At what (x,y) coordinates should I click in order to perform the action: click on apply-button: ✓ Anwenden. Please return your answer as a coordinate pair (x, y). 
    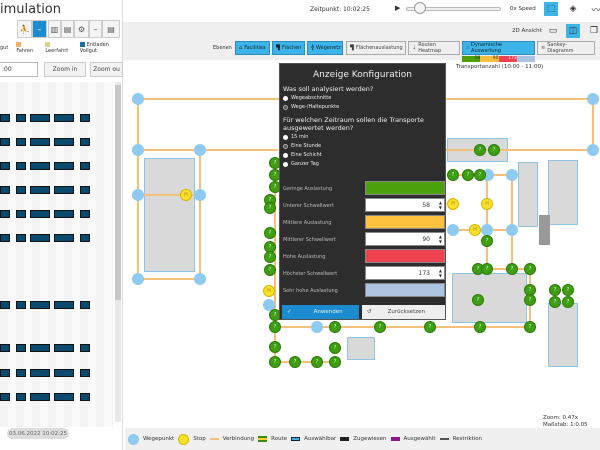
    Looking at the image, I should click on (320, 312).